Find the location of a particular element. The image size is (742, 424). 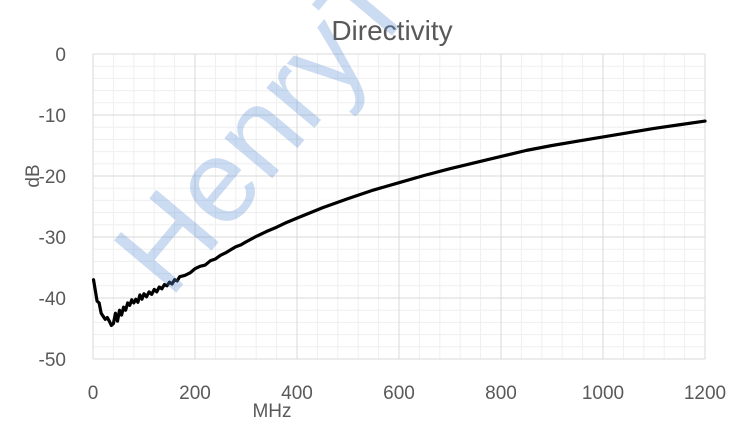

x-tick-label: 1200 is located at coordinates (705, 393).